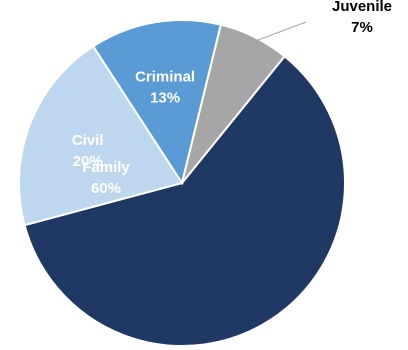 This screenshot has height=350, width=408. Describe the element at coordinates (362, 27) in the screenshot. I see `slice-label-value-juvenile: 7%` at that location.